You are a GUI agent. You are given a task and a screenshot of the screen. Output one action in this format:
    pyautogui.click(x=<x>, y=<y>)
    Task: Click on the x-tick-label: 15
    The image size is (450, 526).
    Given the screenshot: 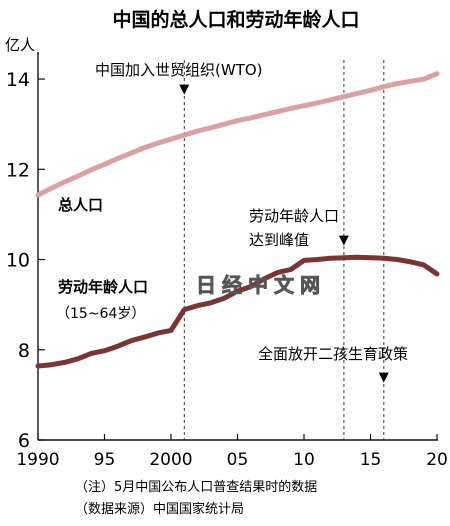 What is the action you would take?
    pyautogui.click(x=371, y=460)
    